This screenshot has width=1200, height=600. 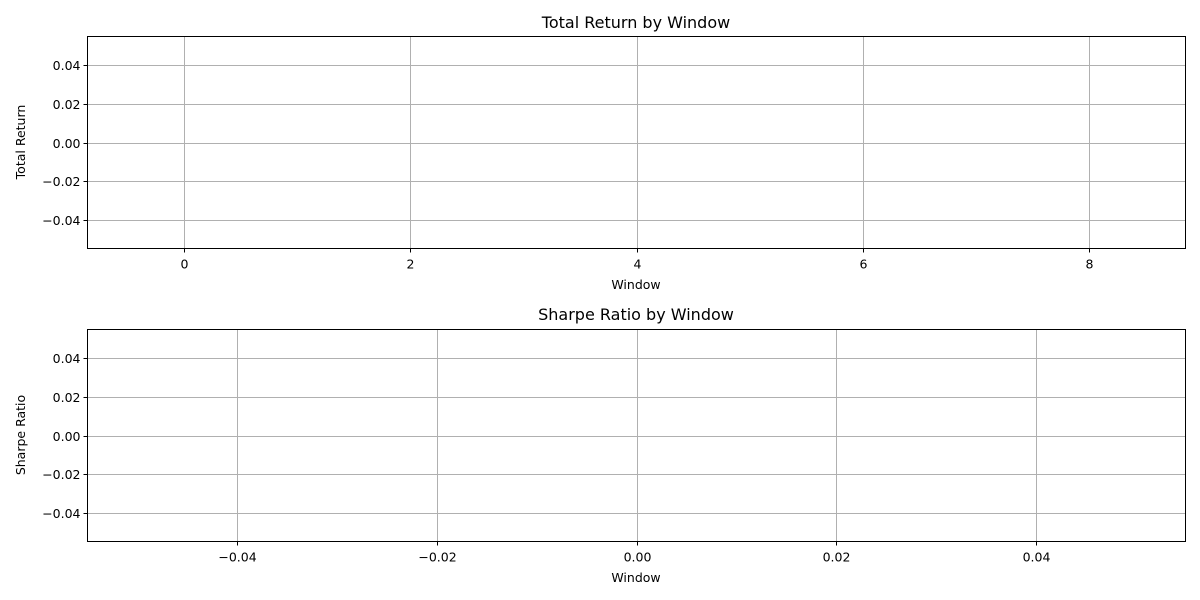 I want to click on sharpe-ratio-x-tick-label: 0.04, so click(x=1037, y=557).